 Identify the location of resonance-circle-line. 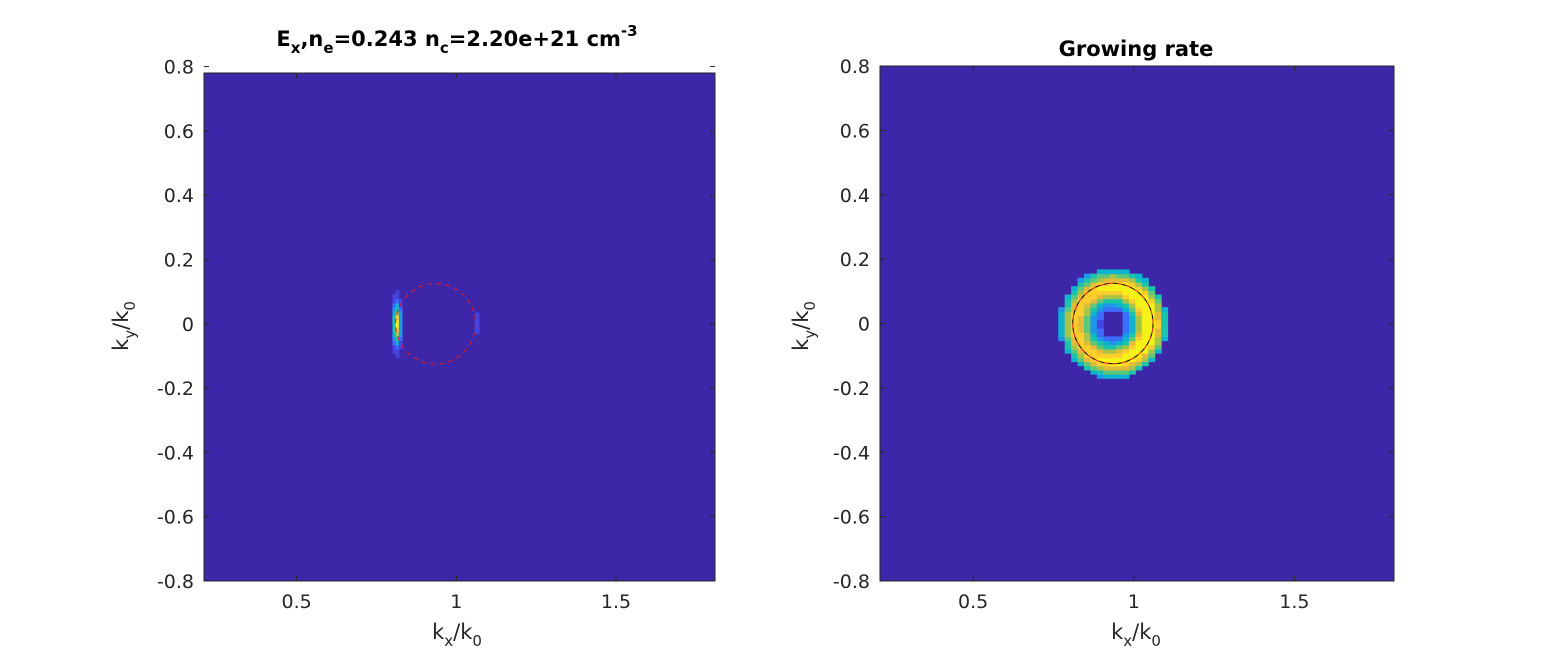
(1113, 323).